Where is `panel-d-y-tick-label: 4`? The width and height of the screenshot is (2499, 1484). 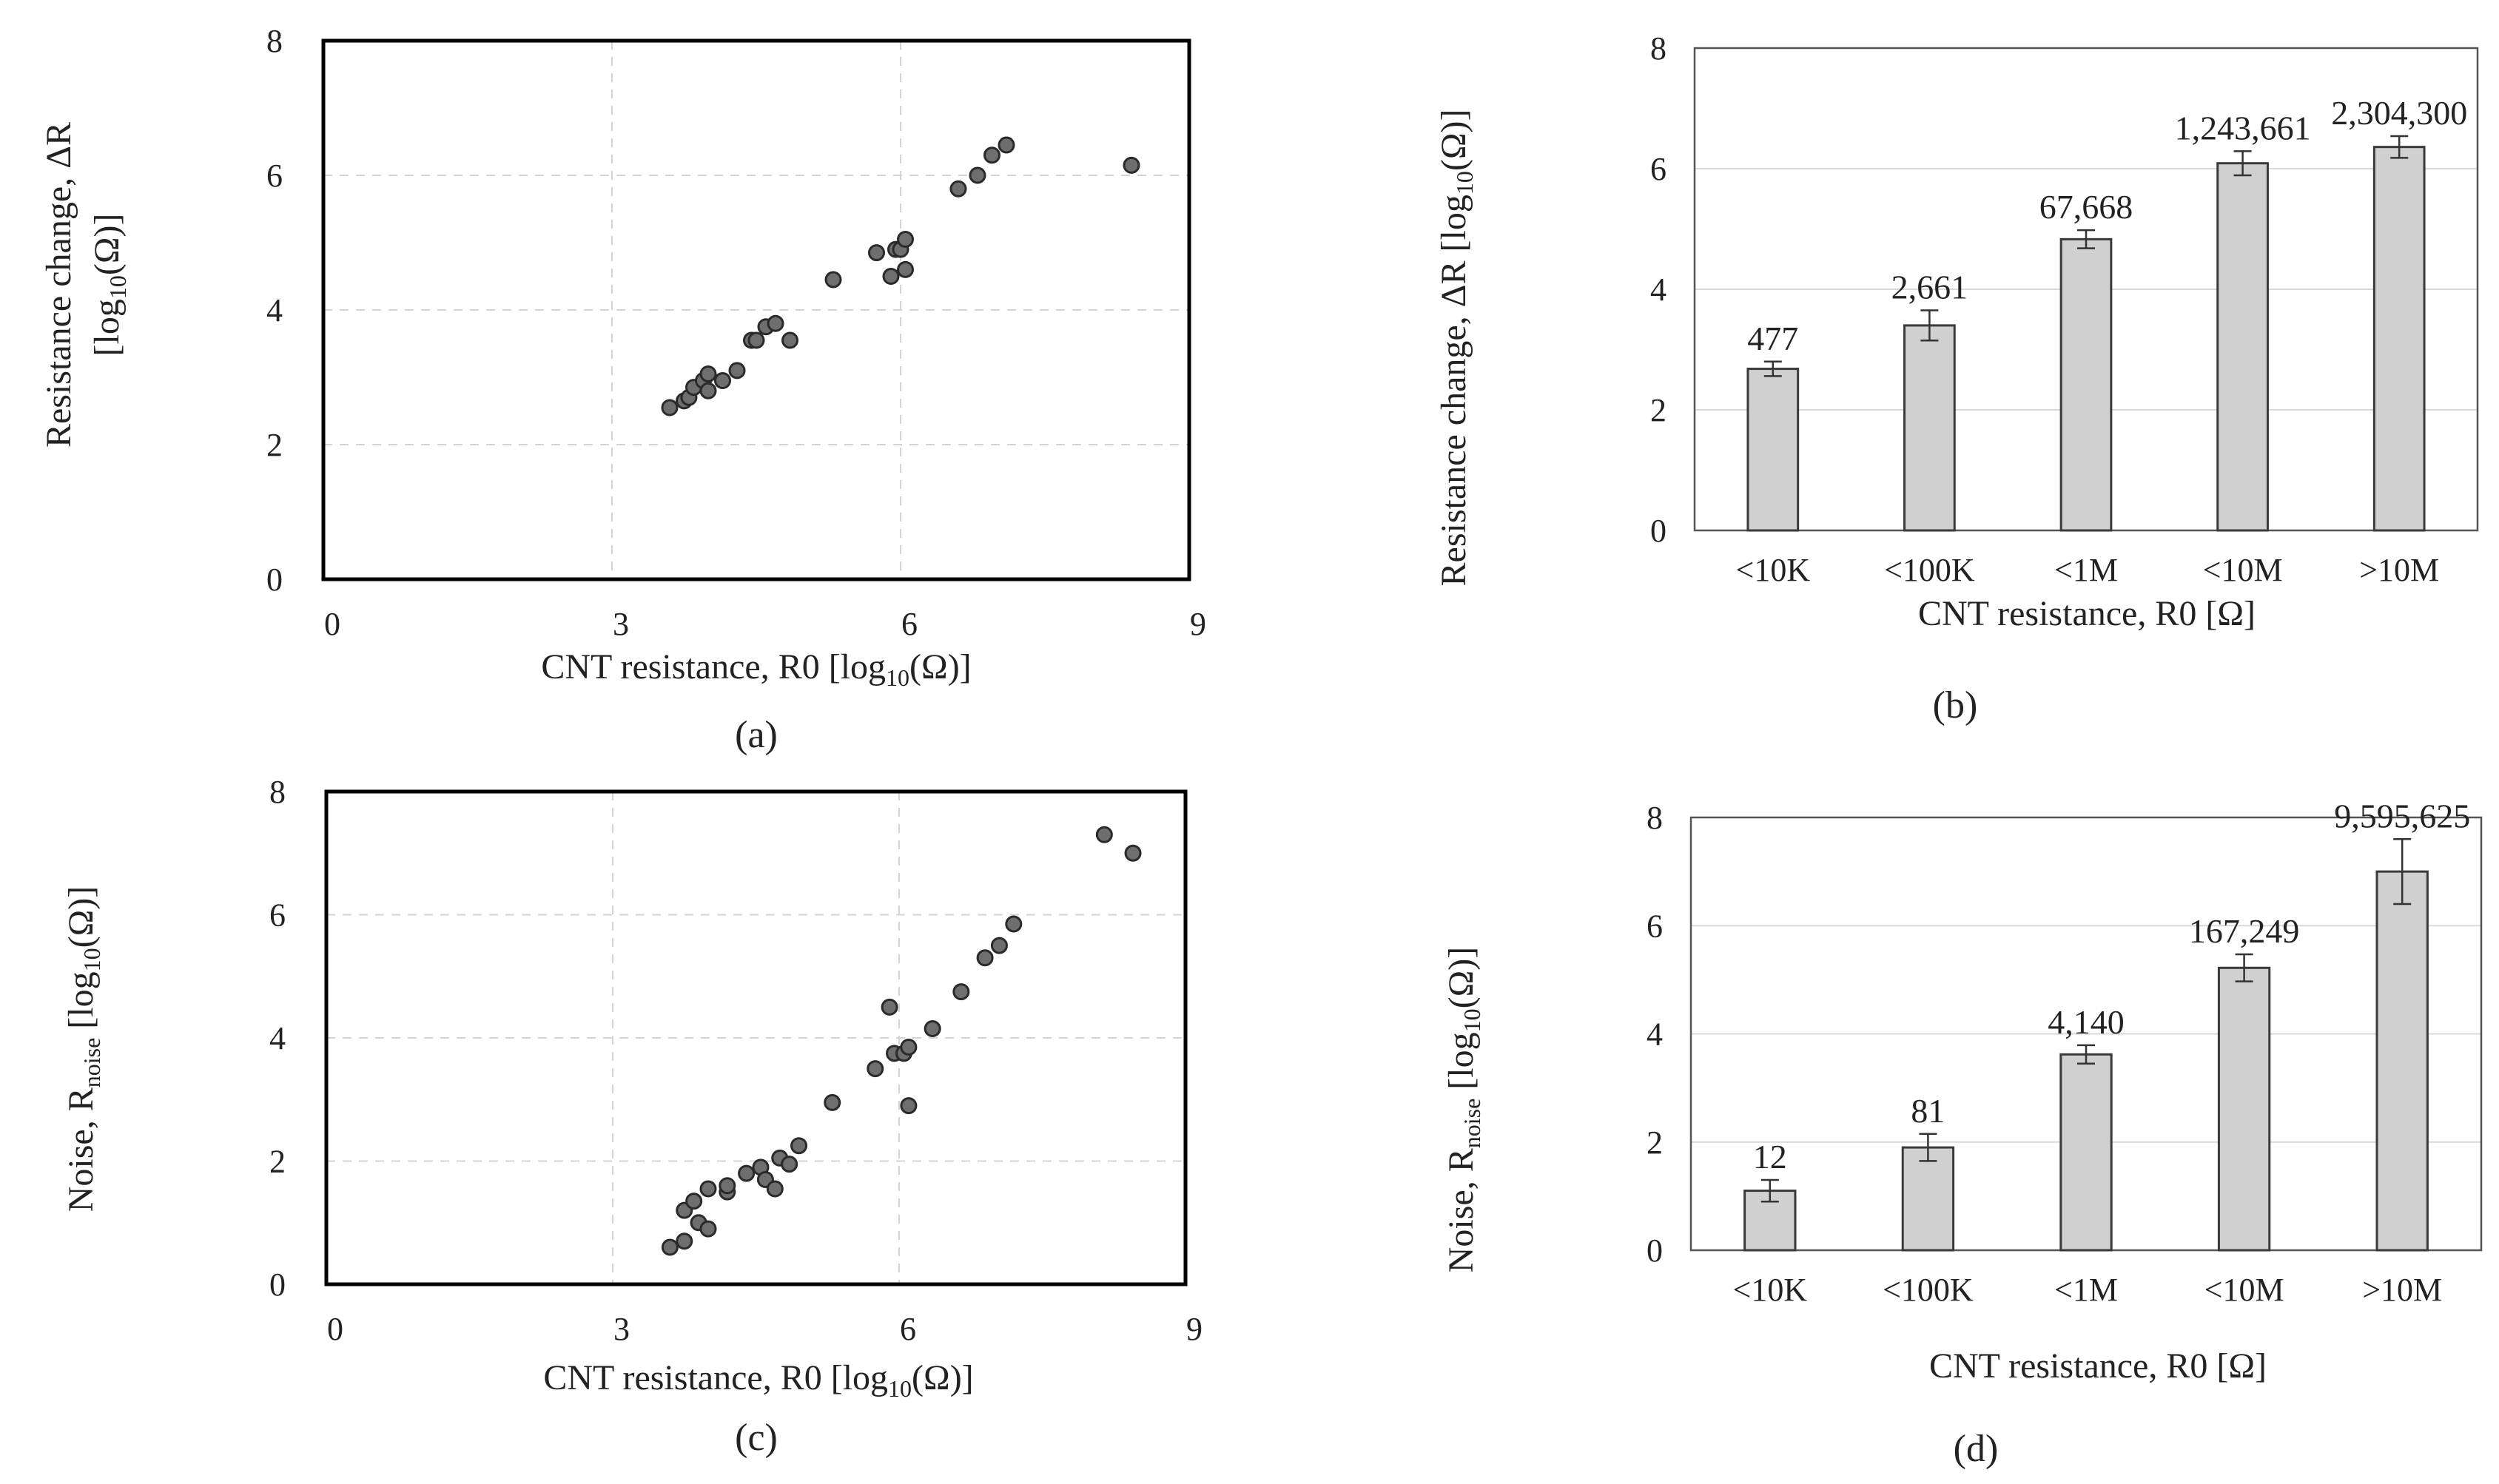 panel-d-y-tick-label: 4 is located at coordinates (1655, 1034).